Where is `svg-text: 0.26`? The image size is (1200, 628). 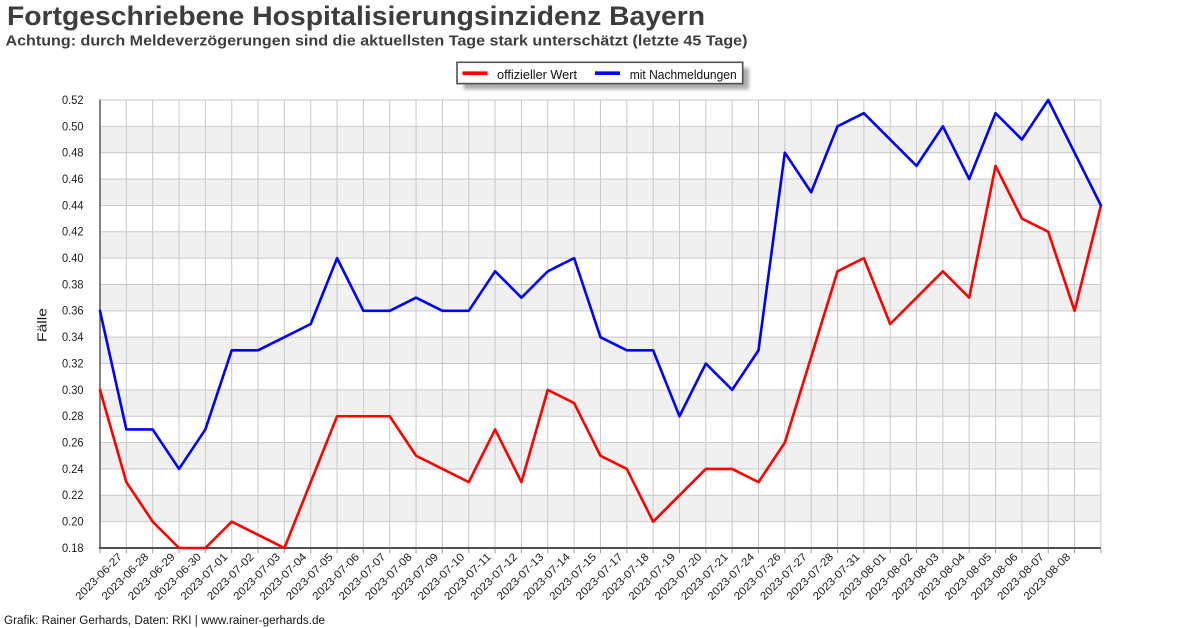 svg-text: 0.26 is located at coordinates (73, 443).